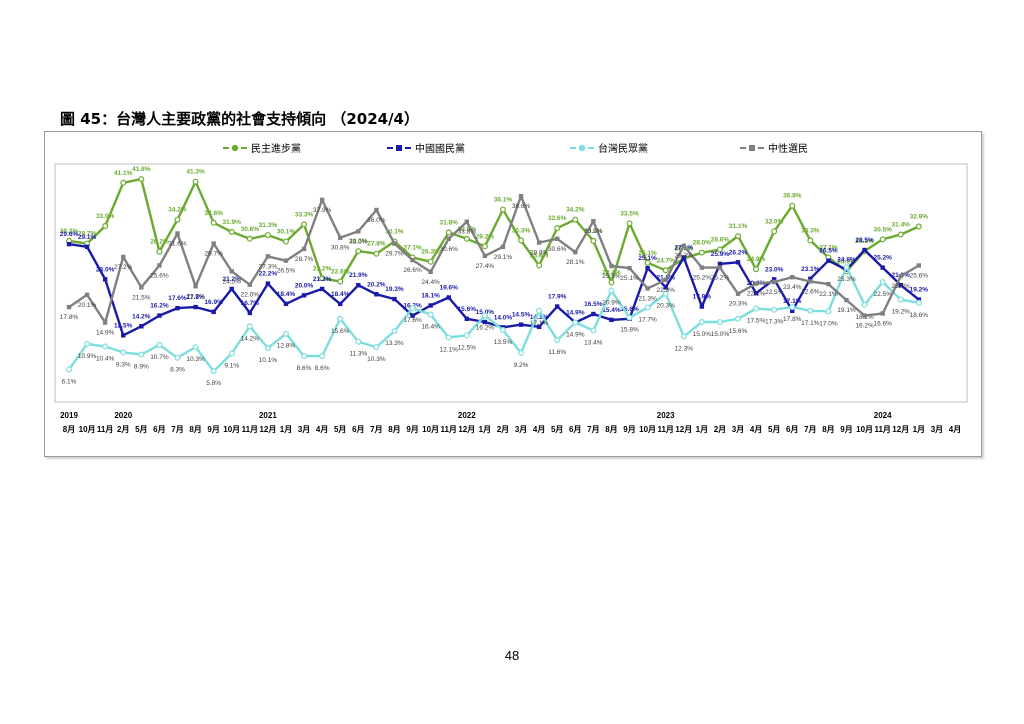 This screenshot has width=1024, height=724. What do you see at coordinates (159, 429) in the screenshot?
I see `axis-tick-label: 6月` at bounding box center [159, 429].